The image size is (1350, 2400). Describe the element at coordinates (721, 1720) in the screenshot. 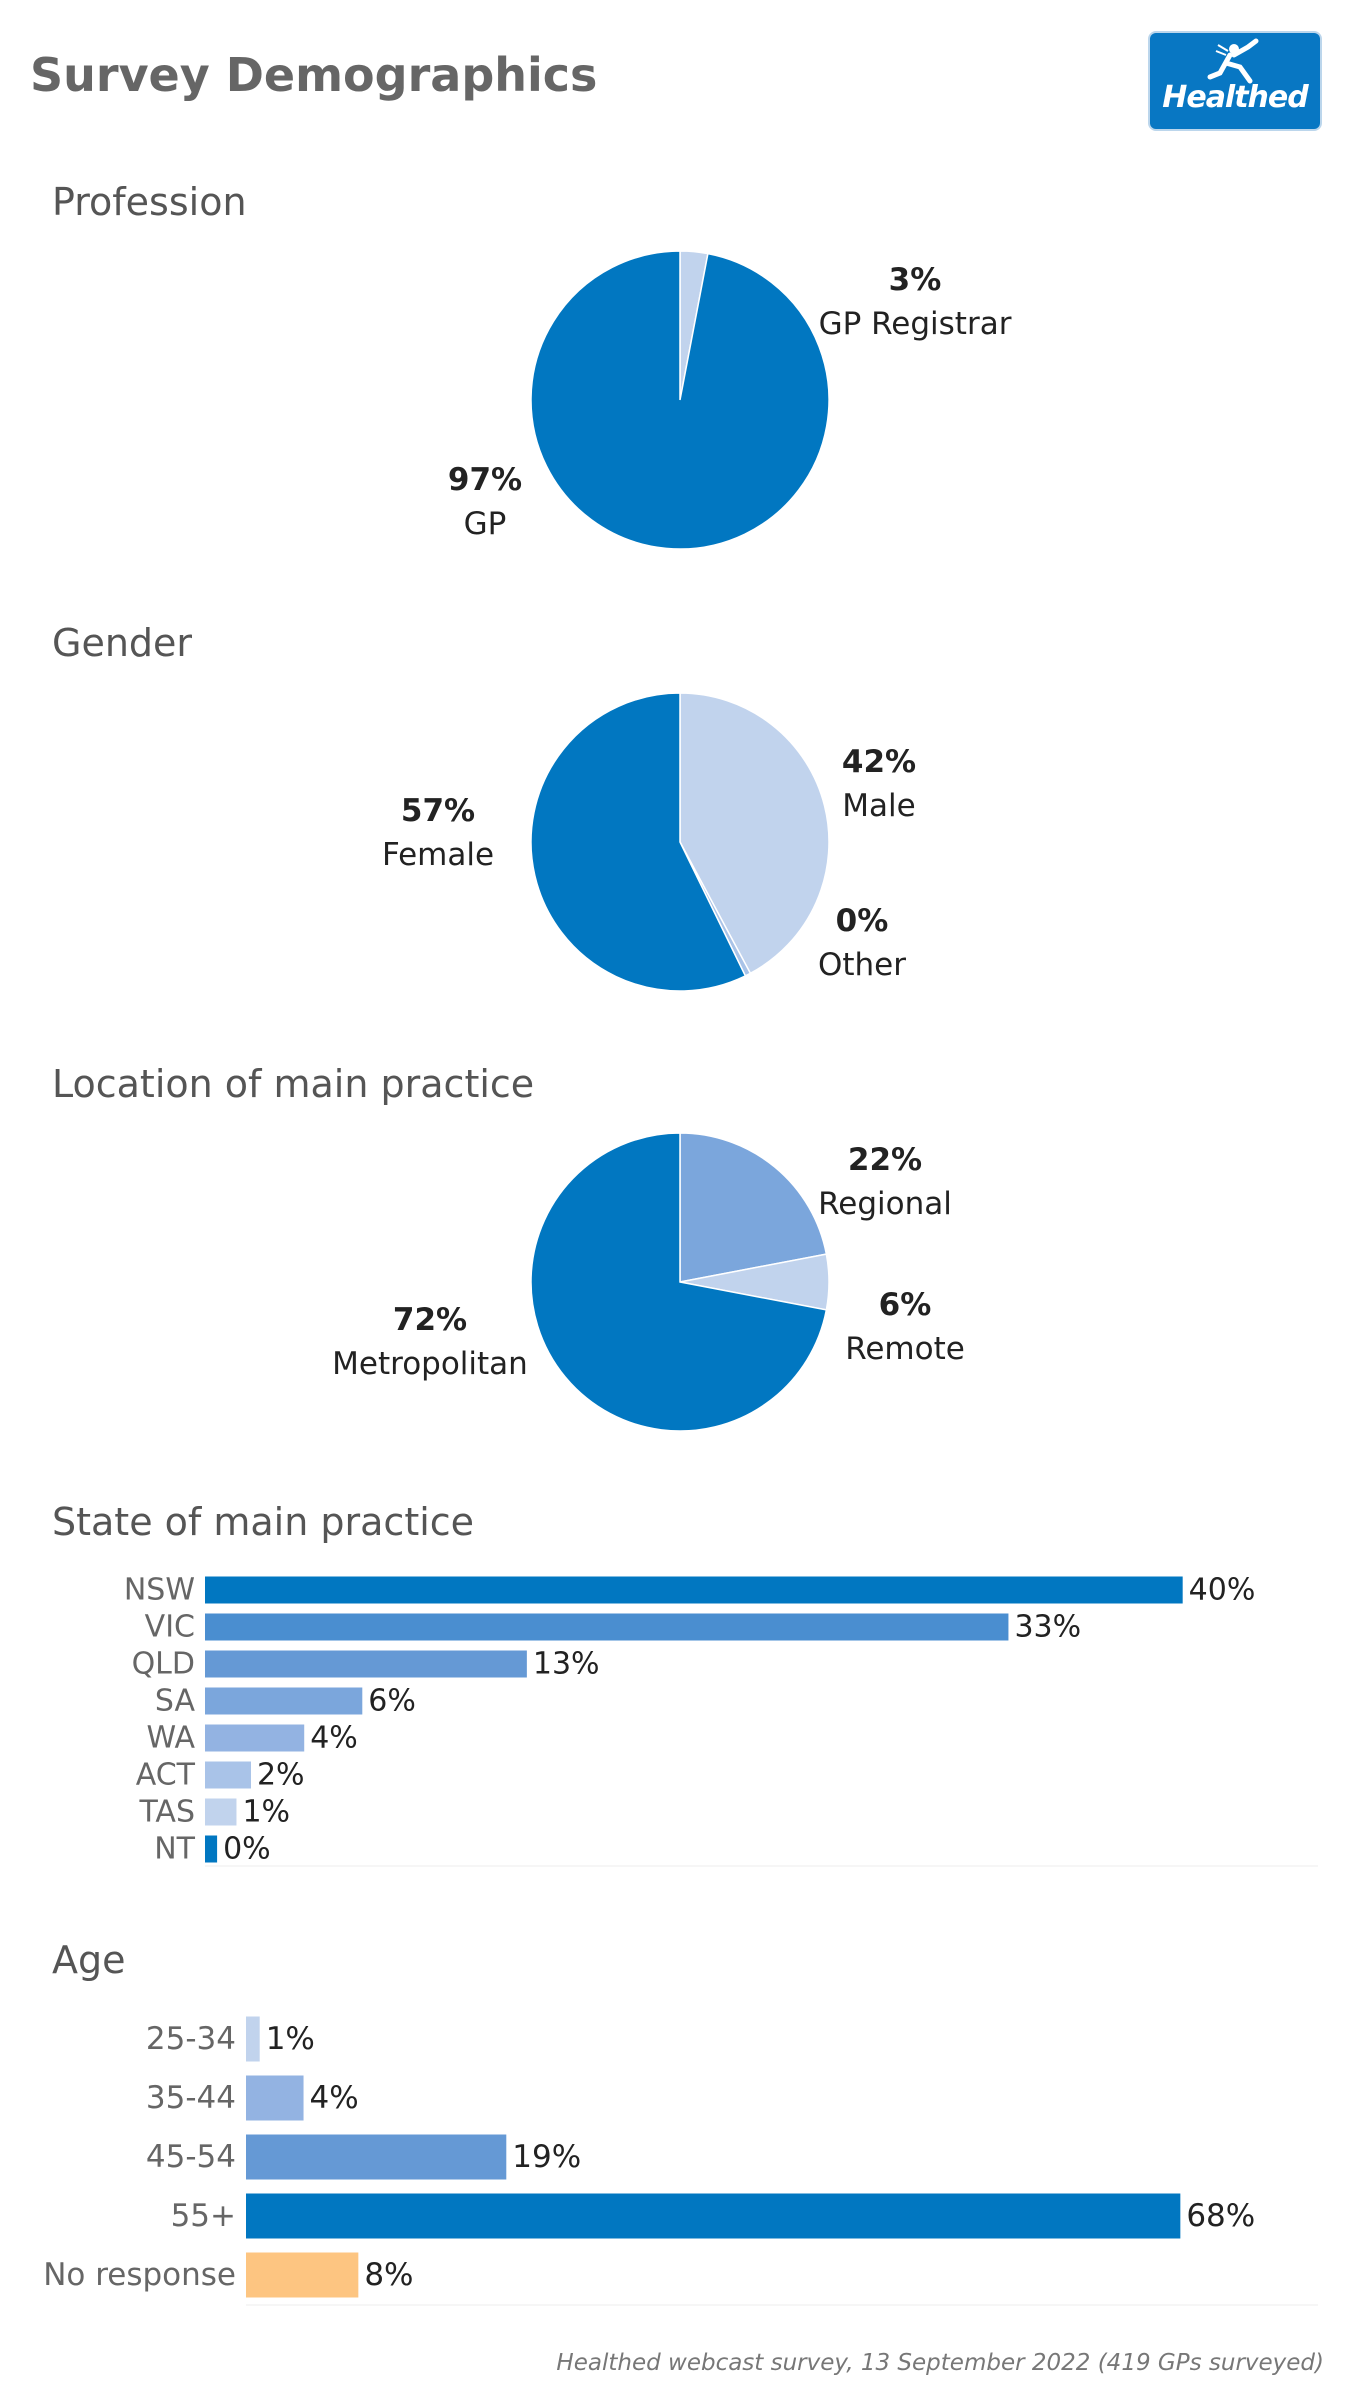

I see `state-bar-chart: NSW 40% VIC 33% QLD 13% SA 6% WA 4% ACT 2% TAS 1% NT 0%` at that location.